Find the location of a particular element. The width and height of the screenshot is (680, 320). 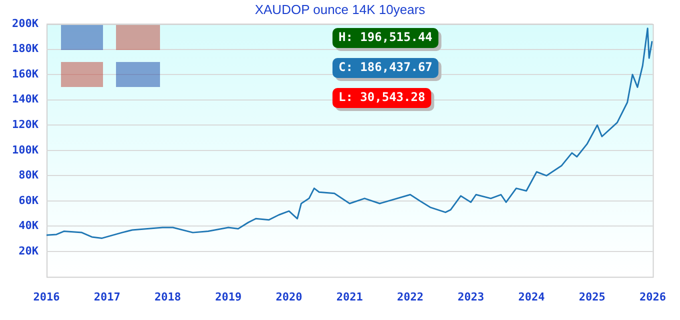

annotation: C: 186,437.67 is located at coordinates (385, 67).